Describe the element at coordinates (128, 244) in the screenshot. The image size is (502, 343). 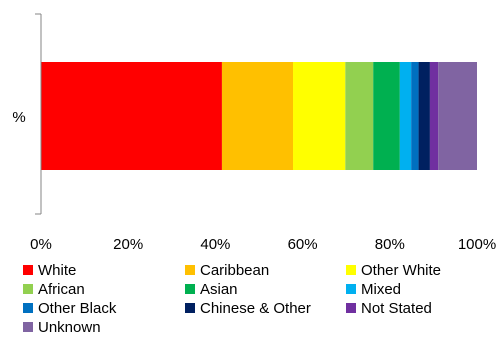
I see `x-tick-label: 20%` at that location.